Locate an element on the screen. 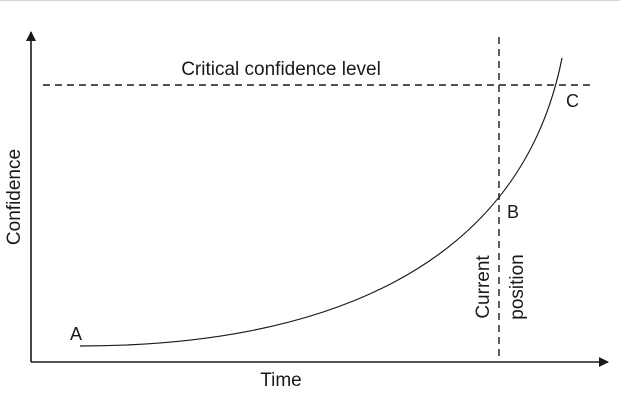  y-axis-label: Confidence is located at coordinates (14, 197).